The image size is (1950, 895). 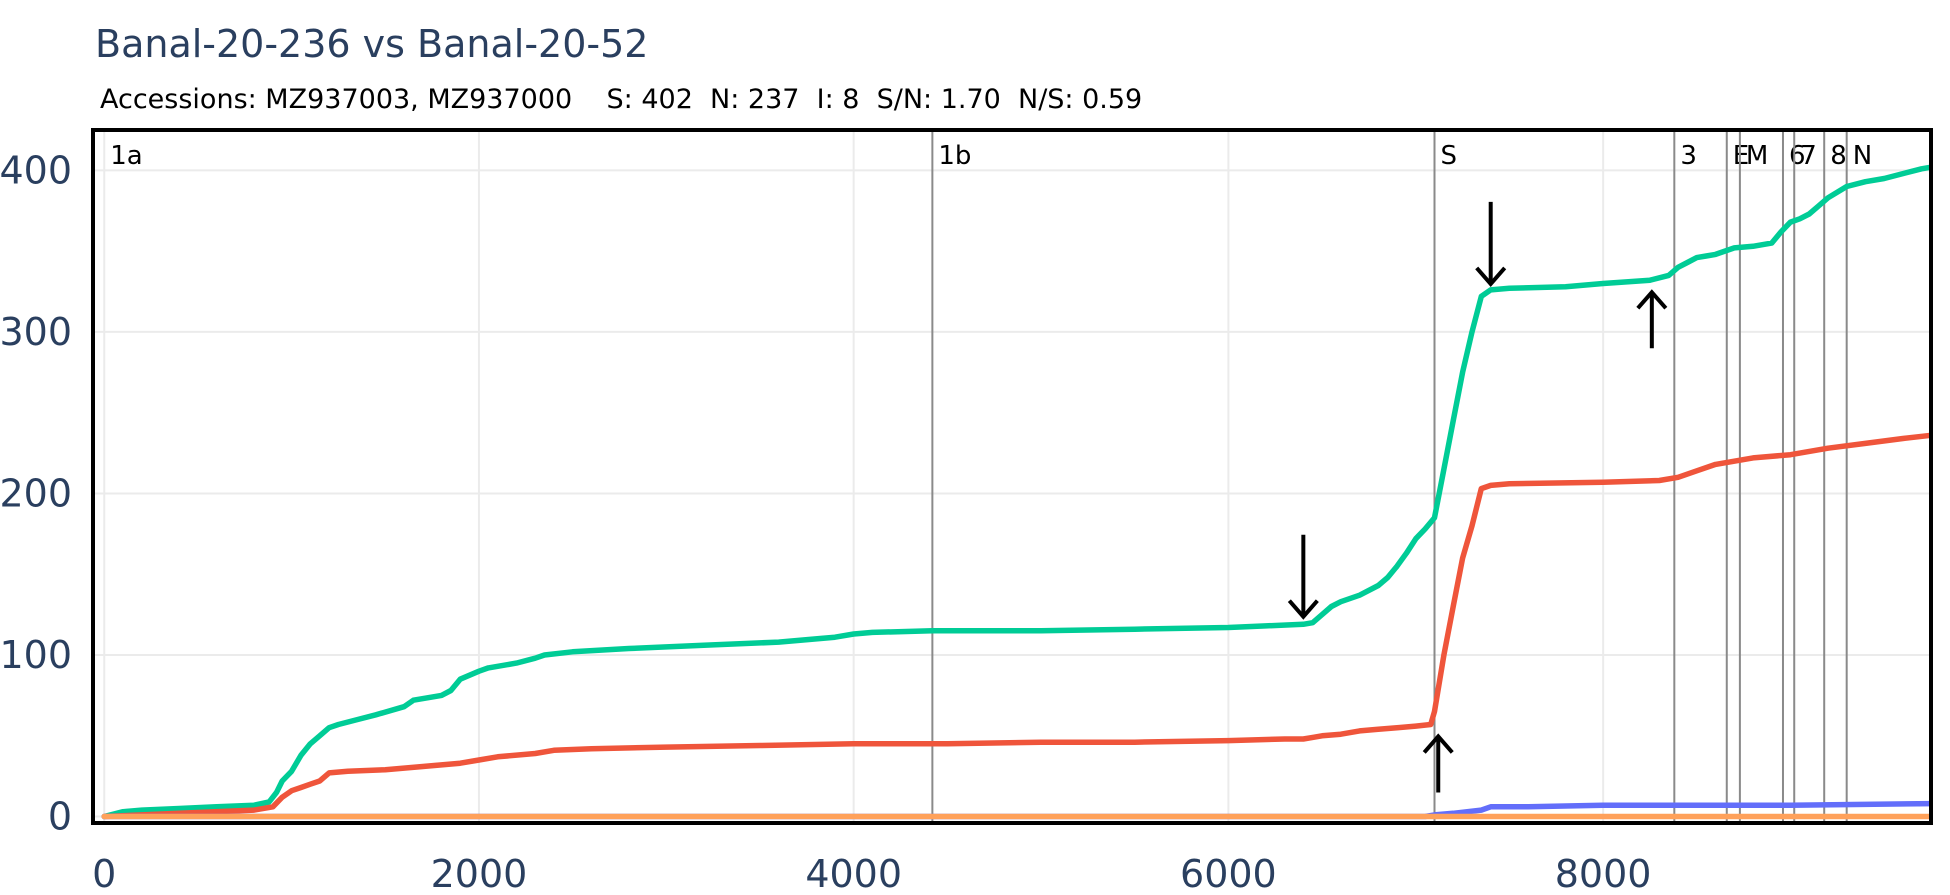 What do you see at coordinates (36, 170) in the screenshot?
I see `y-tick-label: 400` at bounding box center [36, 170].